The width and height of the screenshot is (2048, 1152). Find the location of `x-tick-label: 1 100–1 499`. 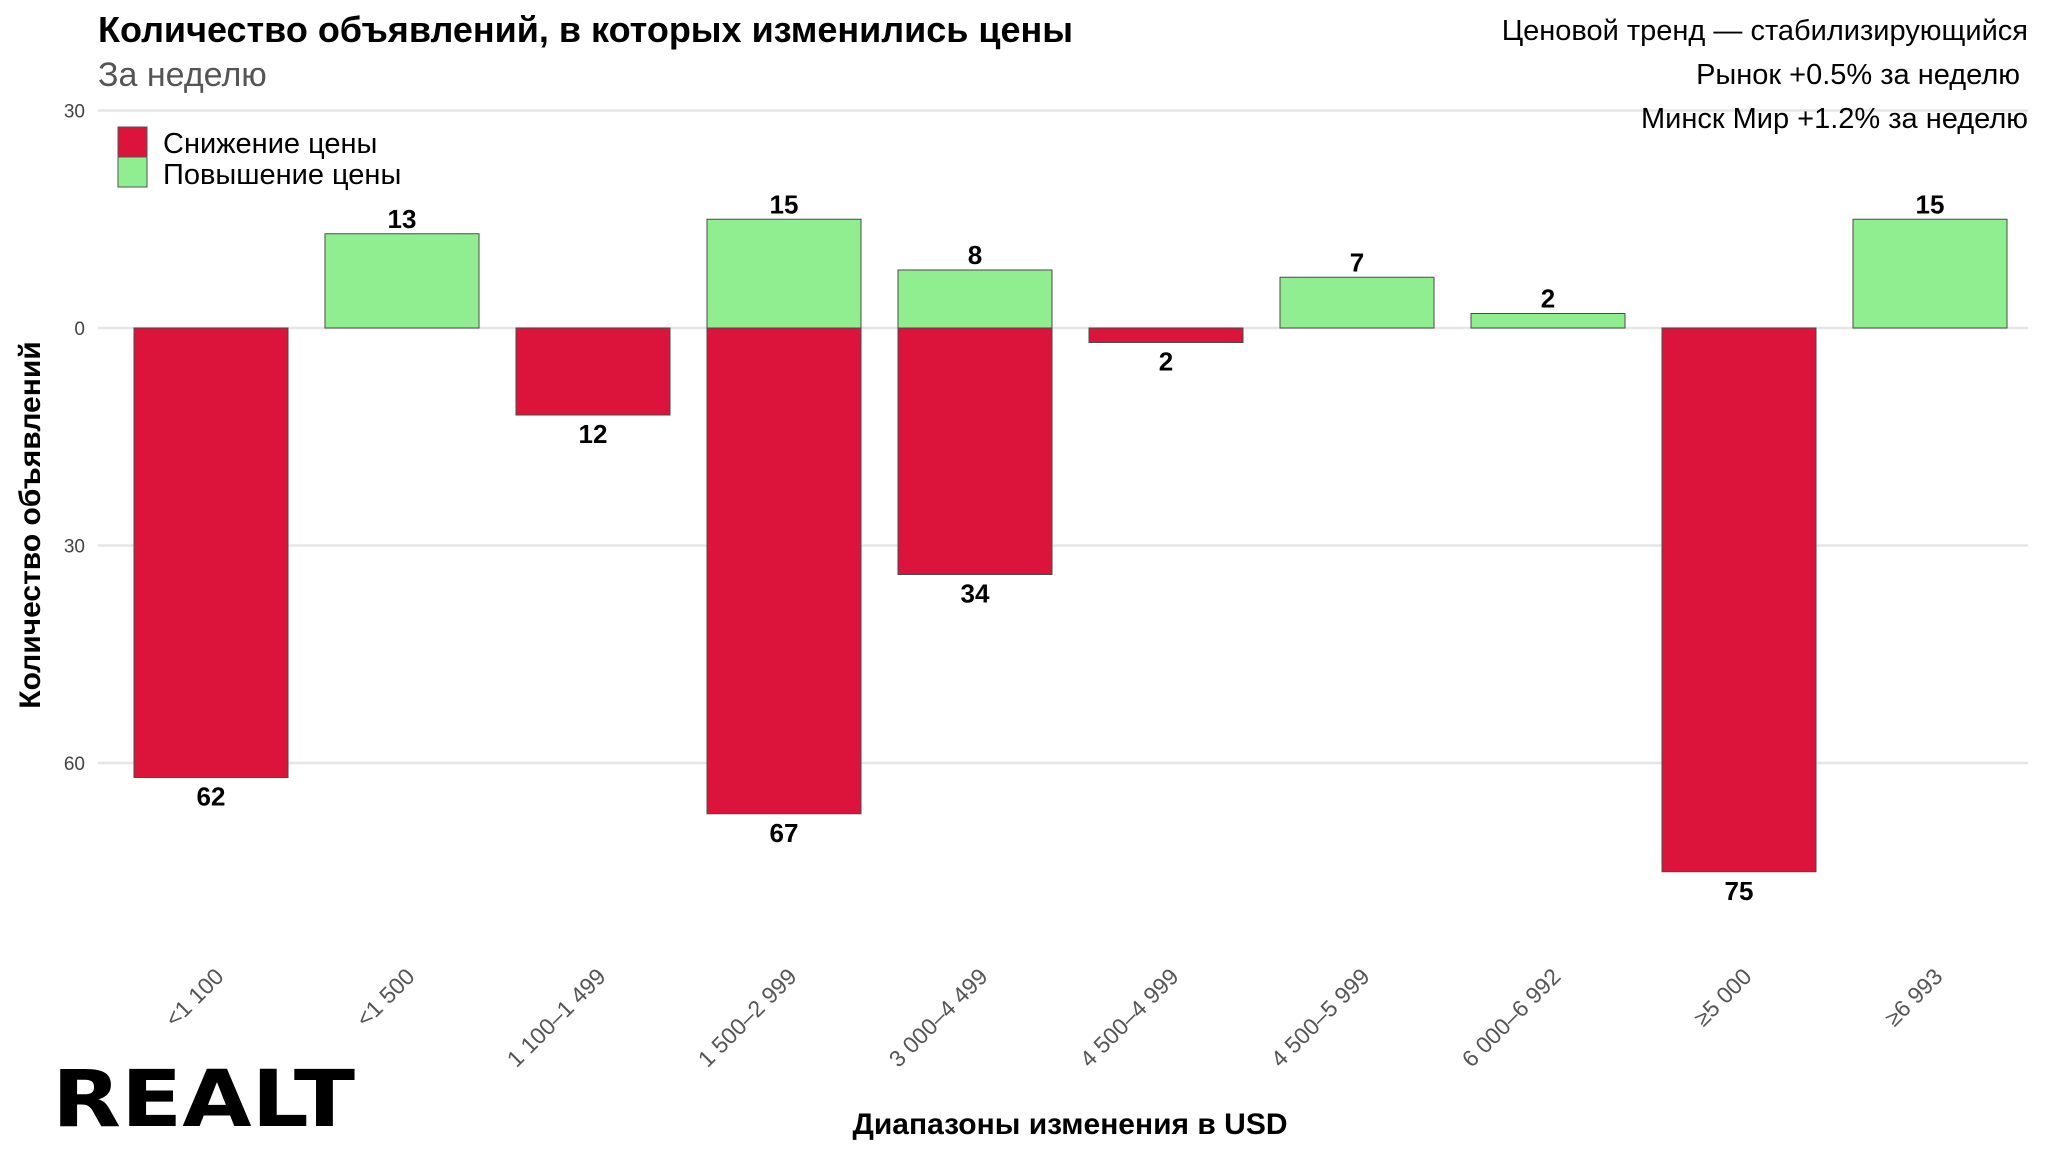

x-tick-label: 1 100–1 499 is located at coordinates (556, 1017).